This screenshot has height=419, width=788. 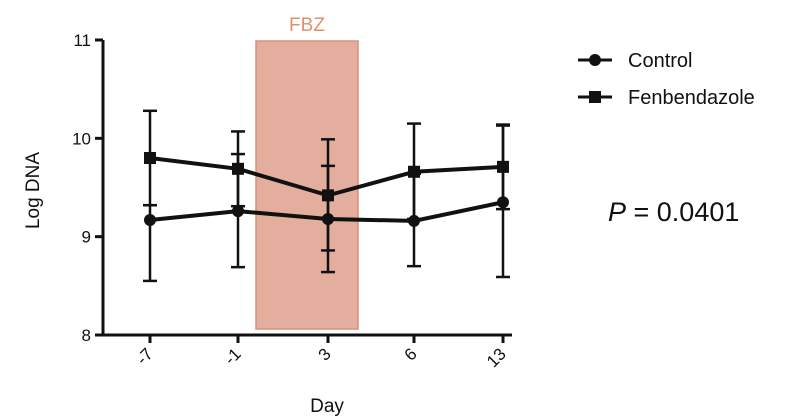 What do you see at coordinates (307, 25) in the screenshot?
I see `fbz-band-label: FBZ` at bounding box center [307, 25].